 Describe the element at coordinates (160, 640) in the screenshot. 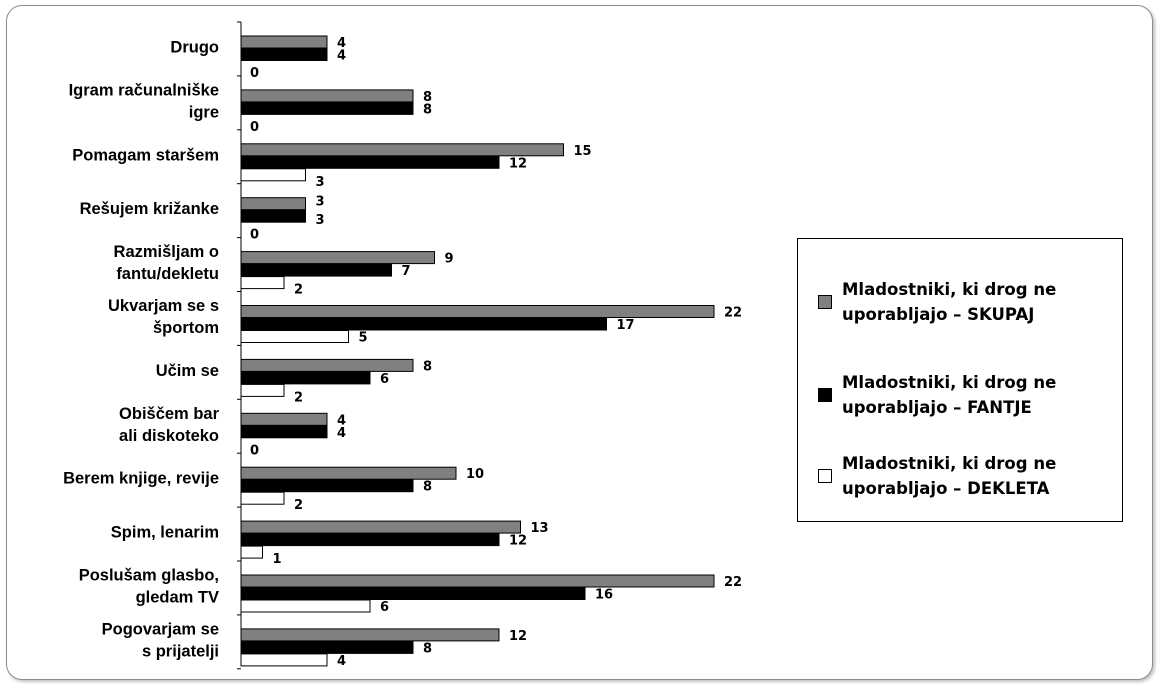

I see `category-label: Pogovarjam se s prijatelji` at that location.